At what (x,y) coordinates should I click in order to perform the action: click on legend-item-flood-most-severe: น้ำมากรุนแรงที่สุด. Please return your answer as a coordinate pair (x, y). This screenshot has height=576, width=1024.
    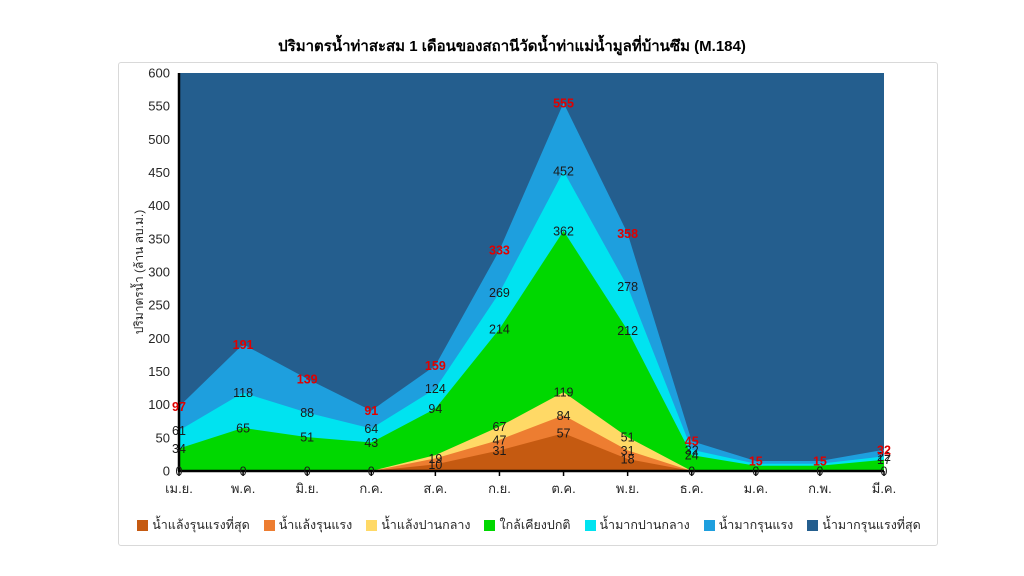
    Looking at the image, I should click on (864, 525).